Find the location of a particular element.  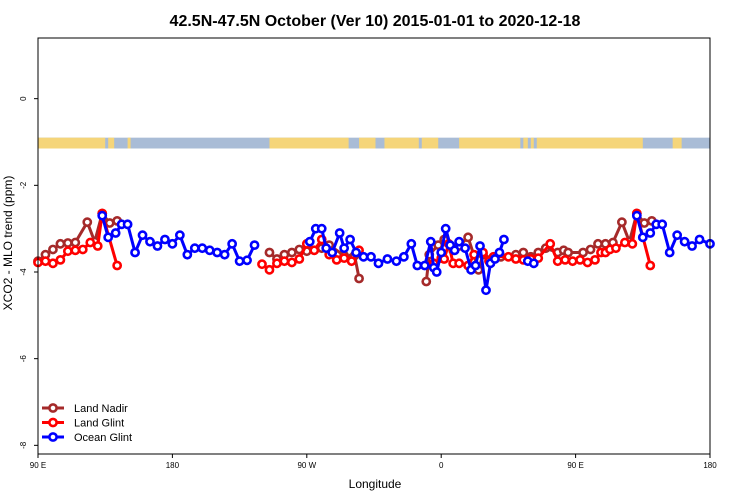

y-tick-label: -2 is located at coordinates (23, 185).